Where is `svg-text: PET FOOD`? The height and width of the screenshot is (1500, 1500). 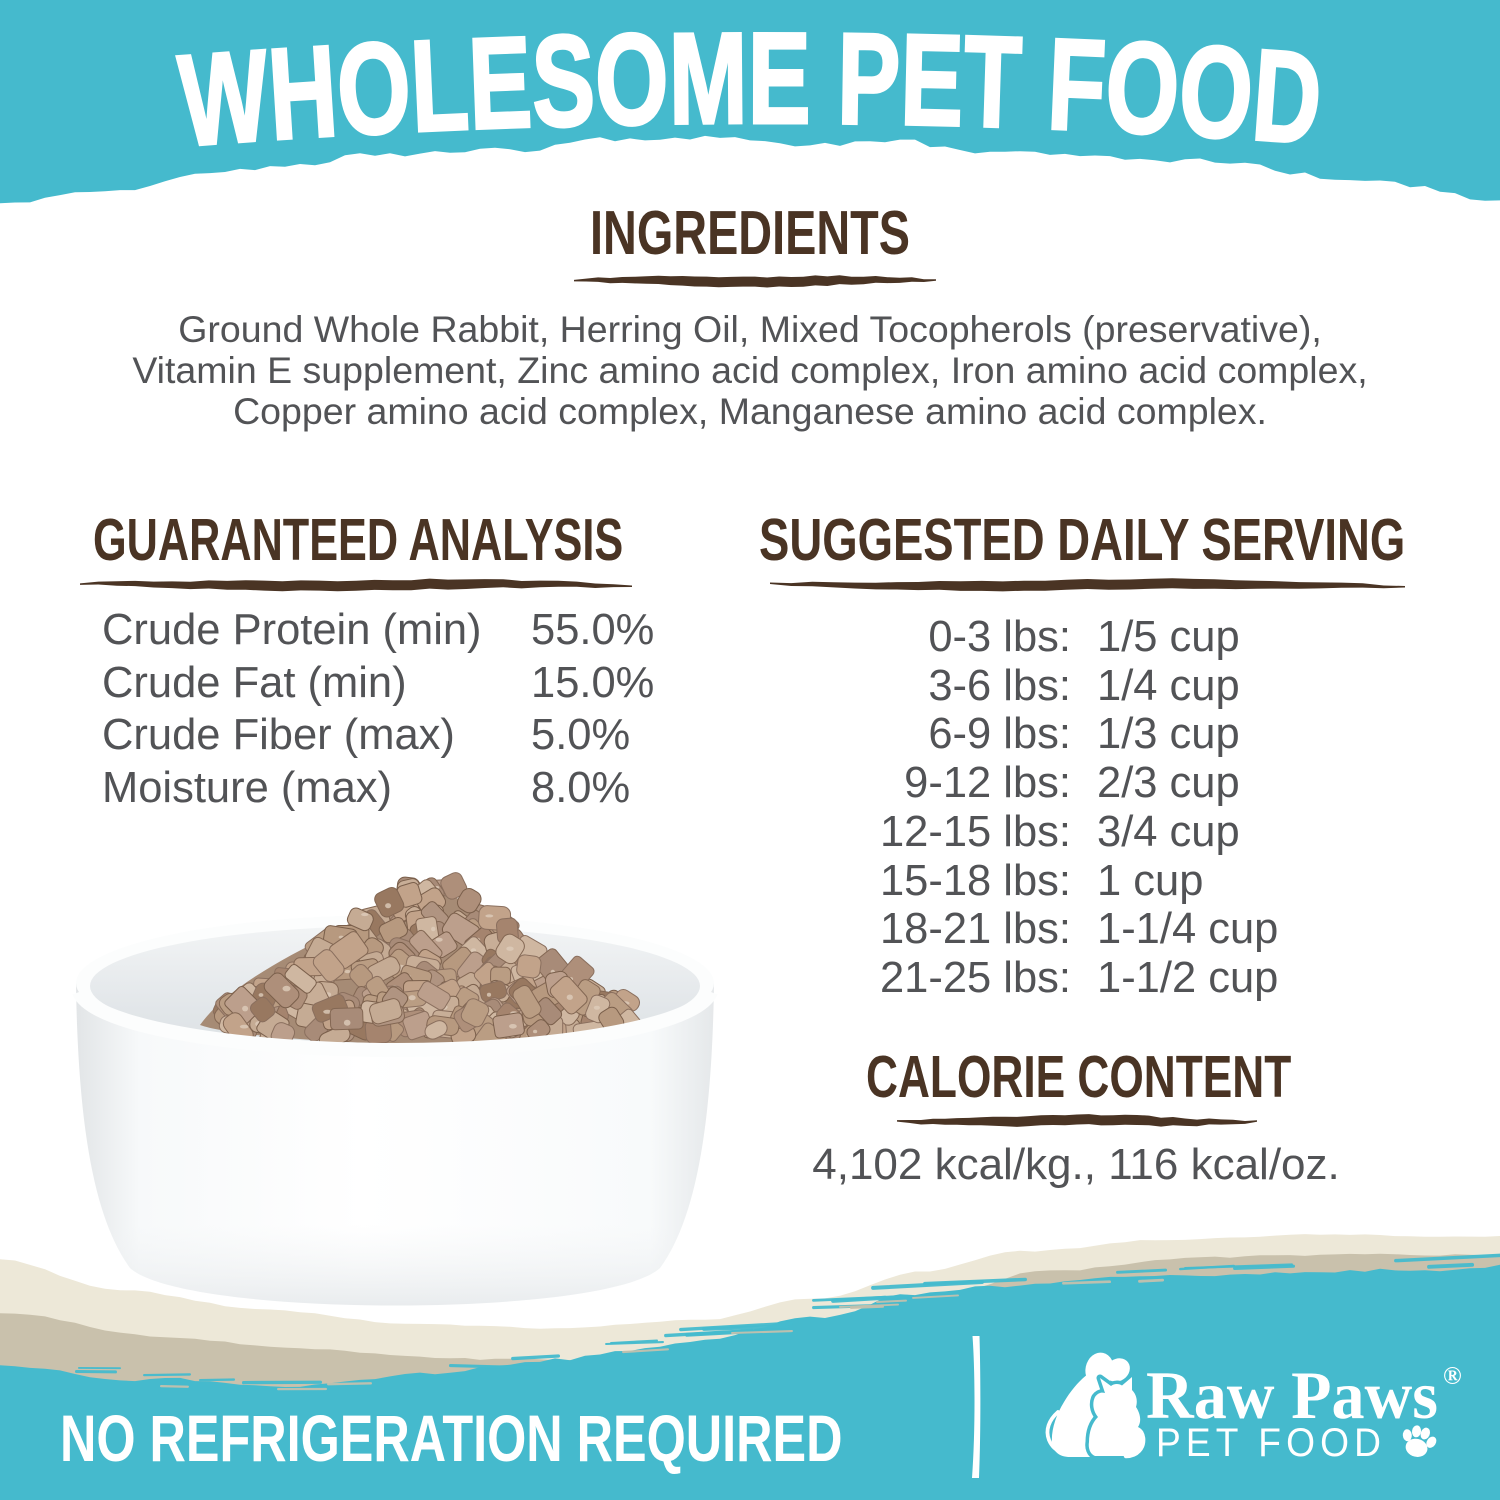 svg-text: PET FOOD is located at coordinates (1271, 1443).